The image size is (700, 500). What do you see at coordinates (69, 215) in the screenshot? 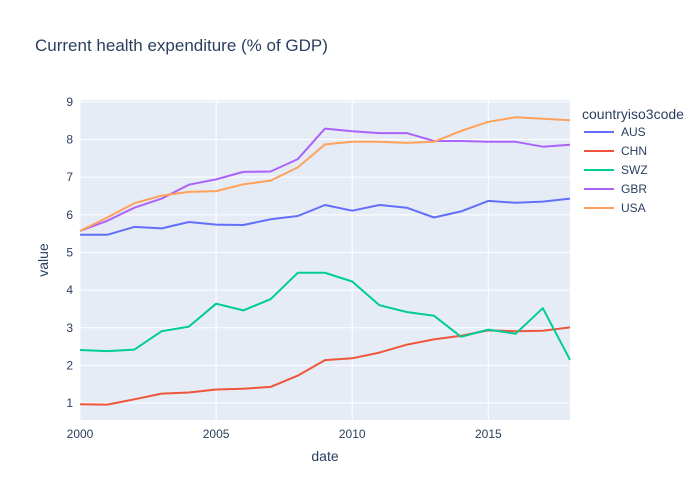
I see `y-tick-label: 6` at bounding box center [69, 215].